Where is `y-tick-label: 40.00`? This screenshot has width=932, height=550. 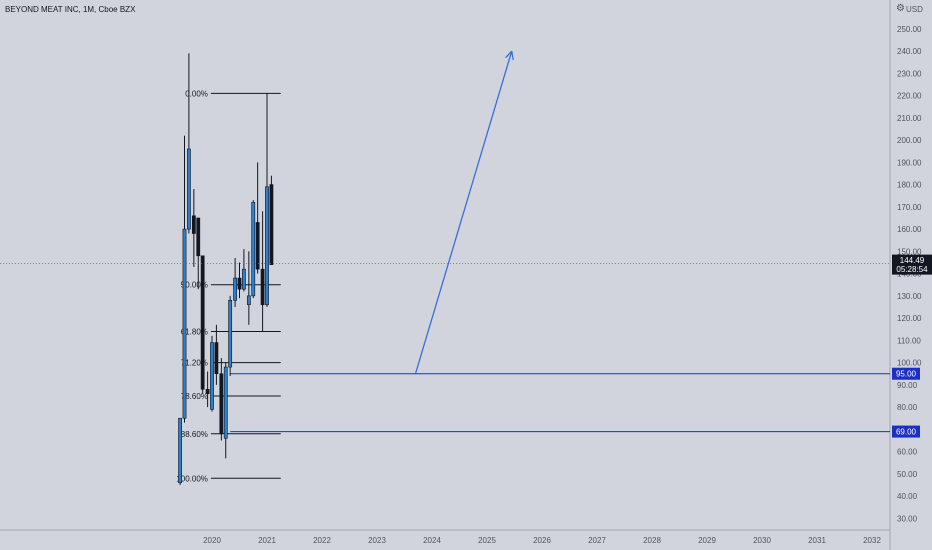 y-tick-label: 40.00 is located at coordinates (907, 496).